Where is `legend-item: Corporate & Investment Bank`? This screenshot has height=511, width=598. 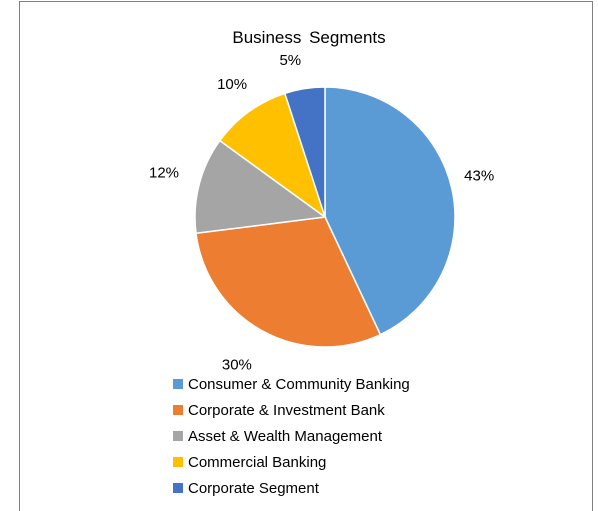 legend-item: Corporate & Investment Bank is located at coordinates (291, 410).